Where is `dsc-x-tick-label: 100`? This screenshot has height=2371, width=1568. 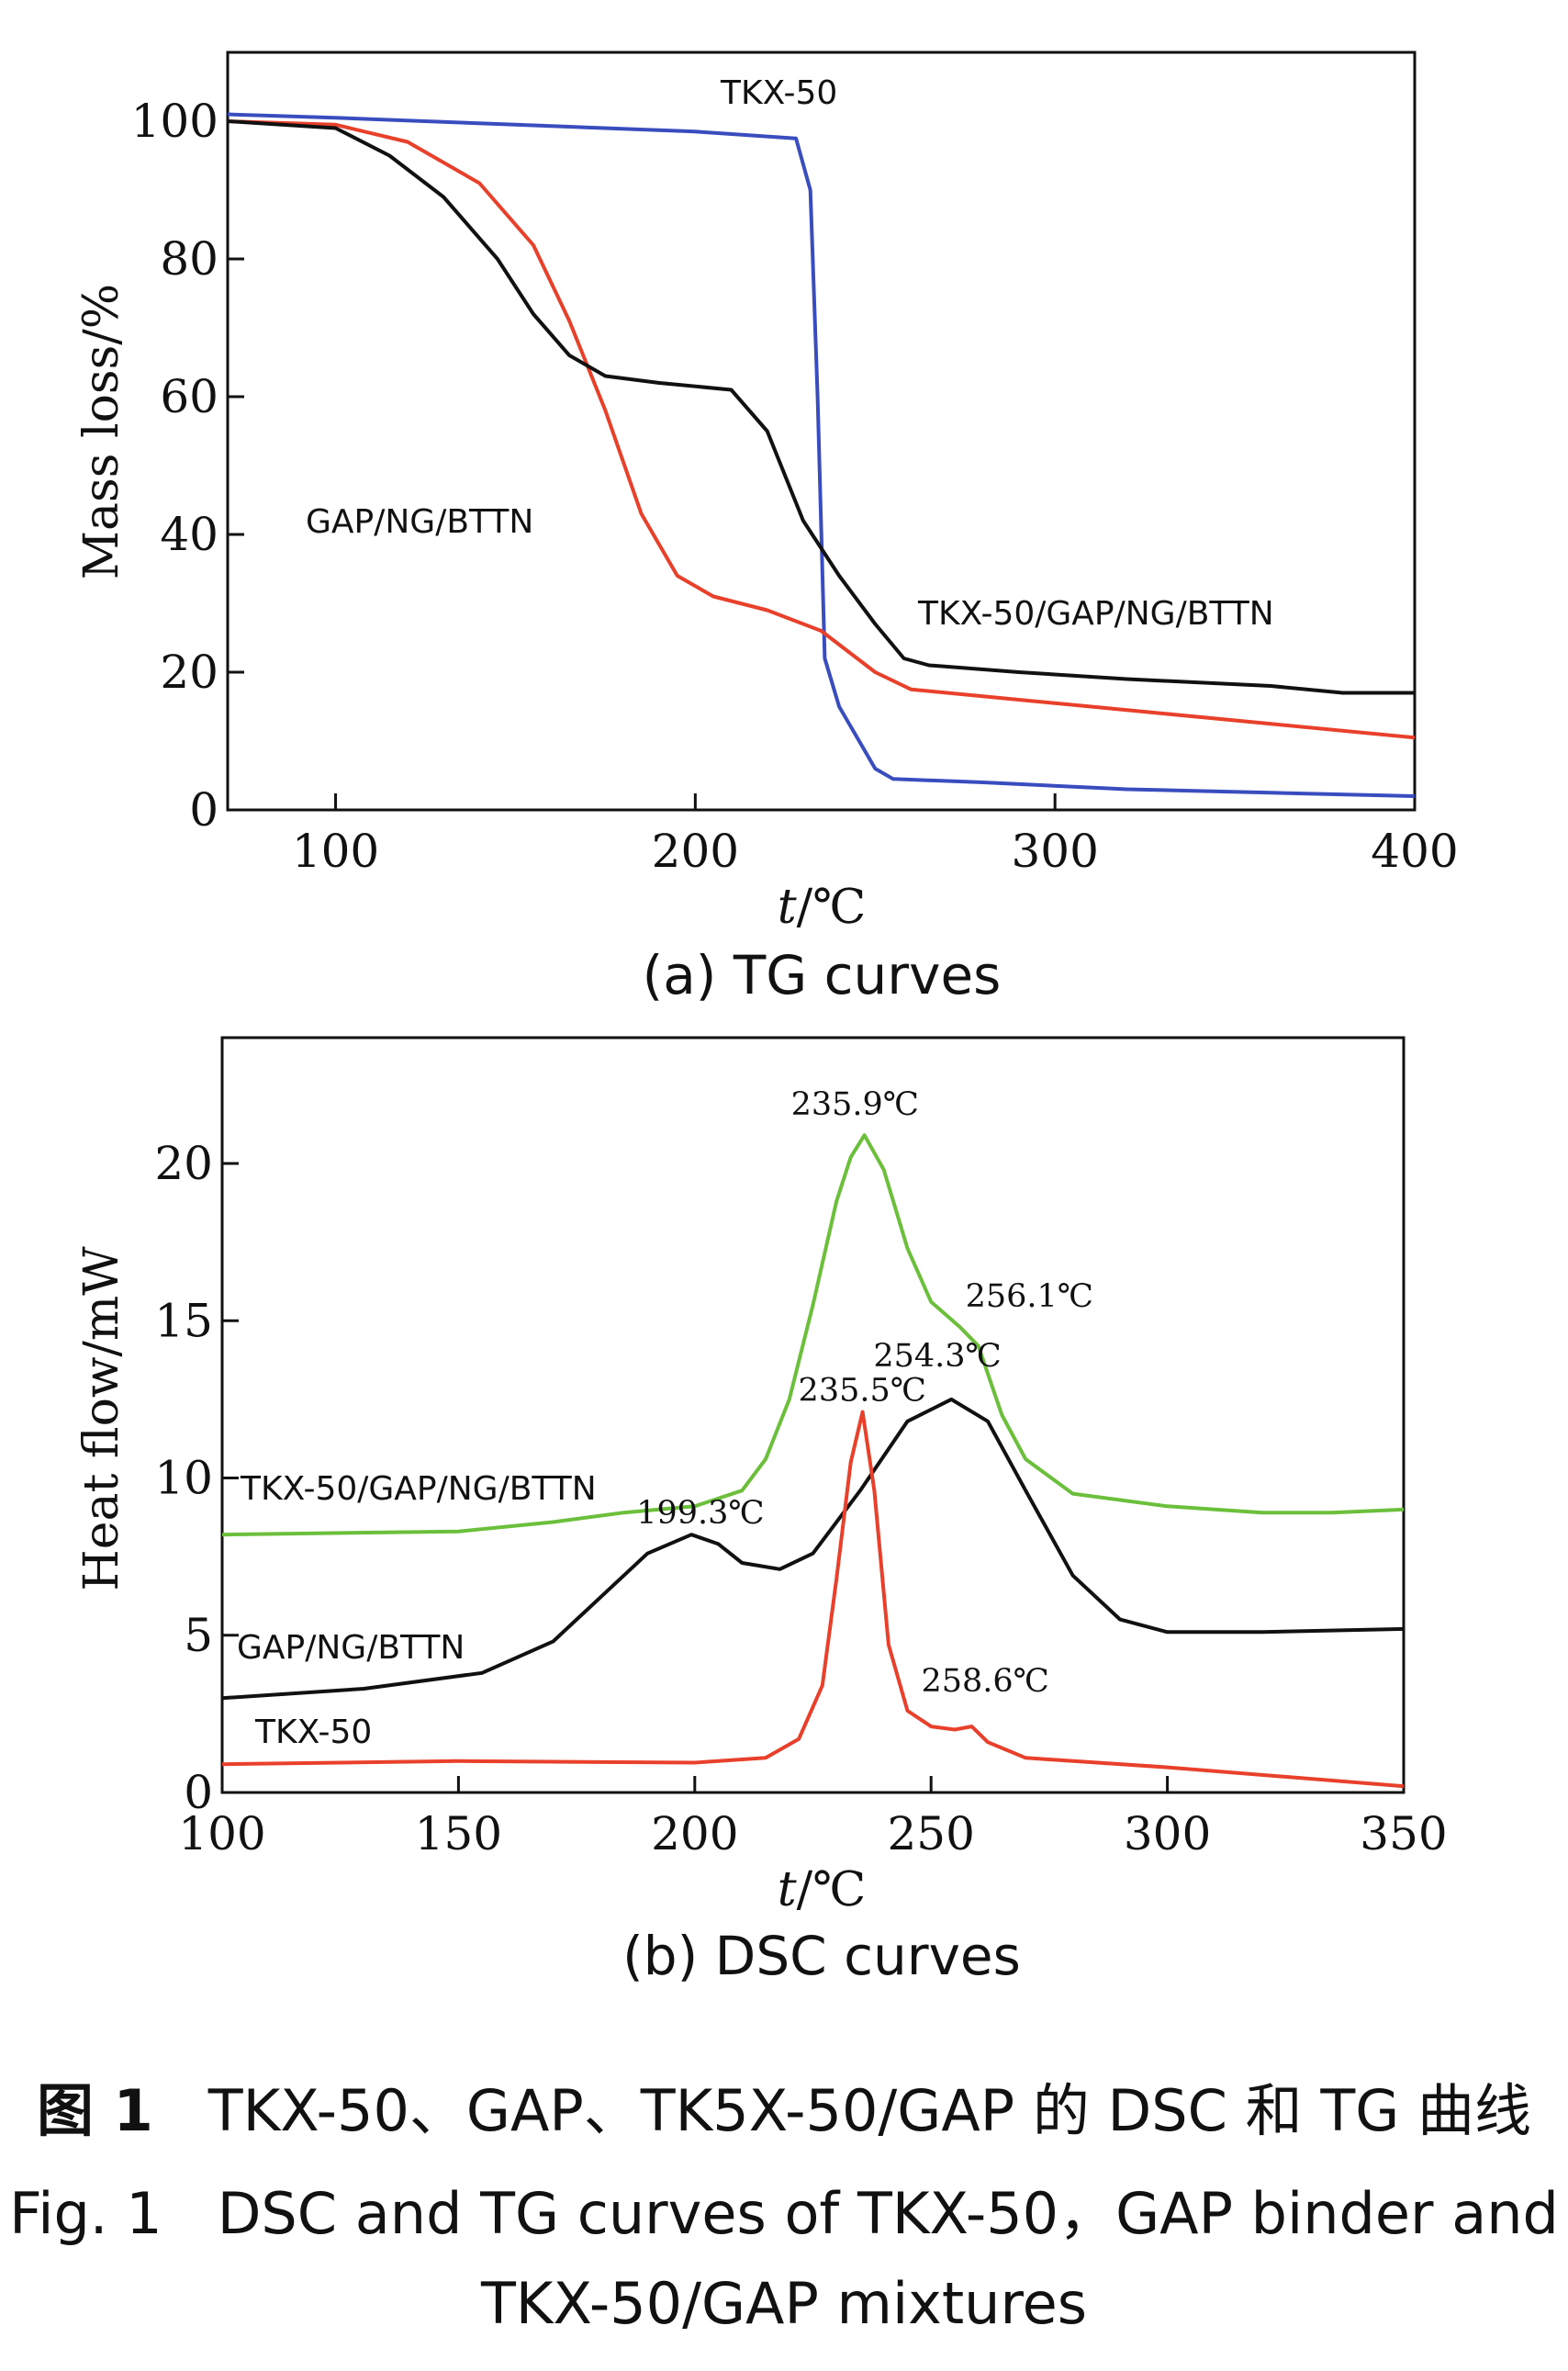 dsc-x-tick-label: 100 is located at coordinates (221, 1834).